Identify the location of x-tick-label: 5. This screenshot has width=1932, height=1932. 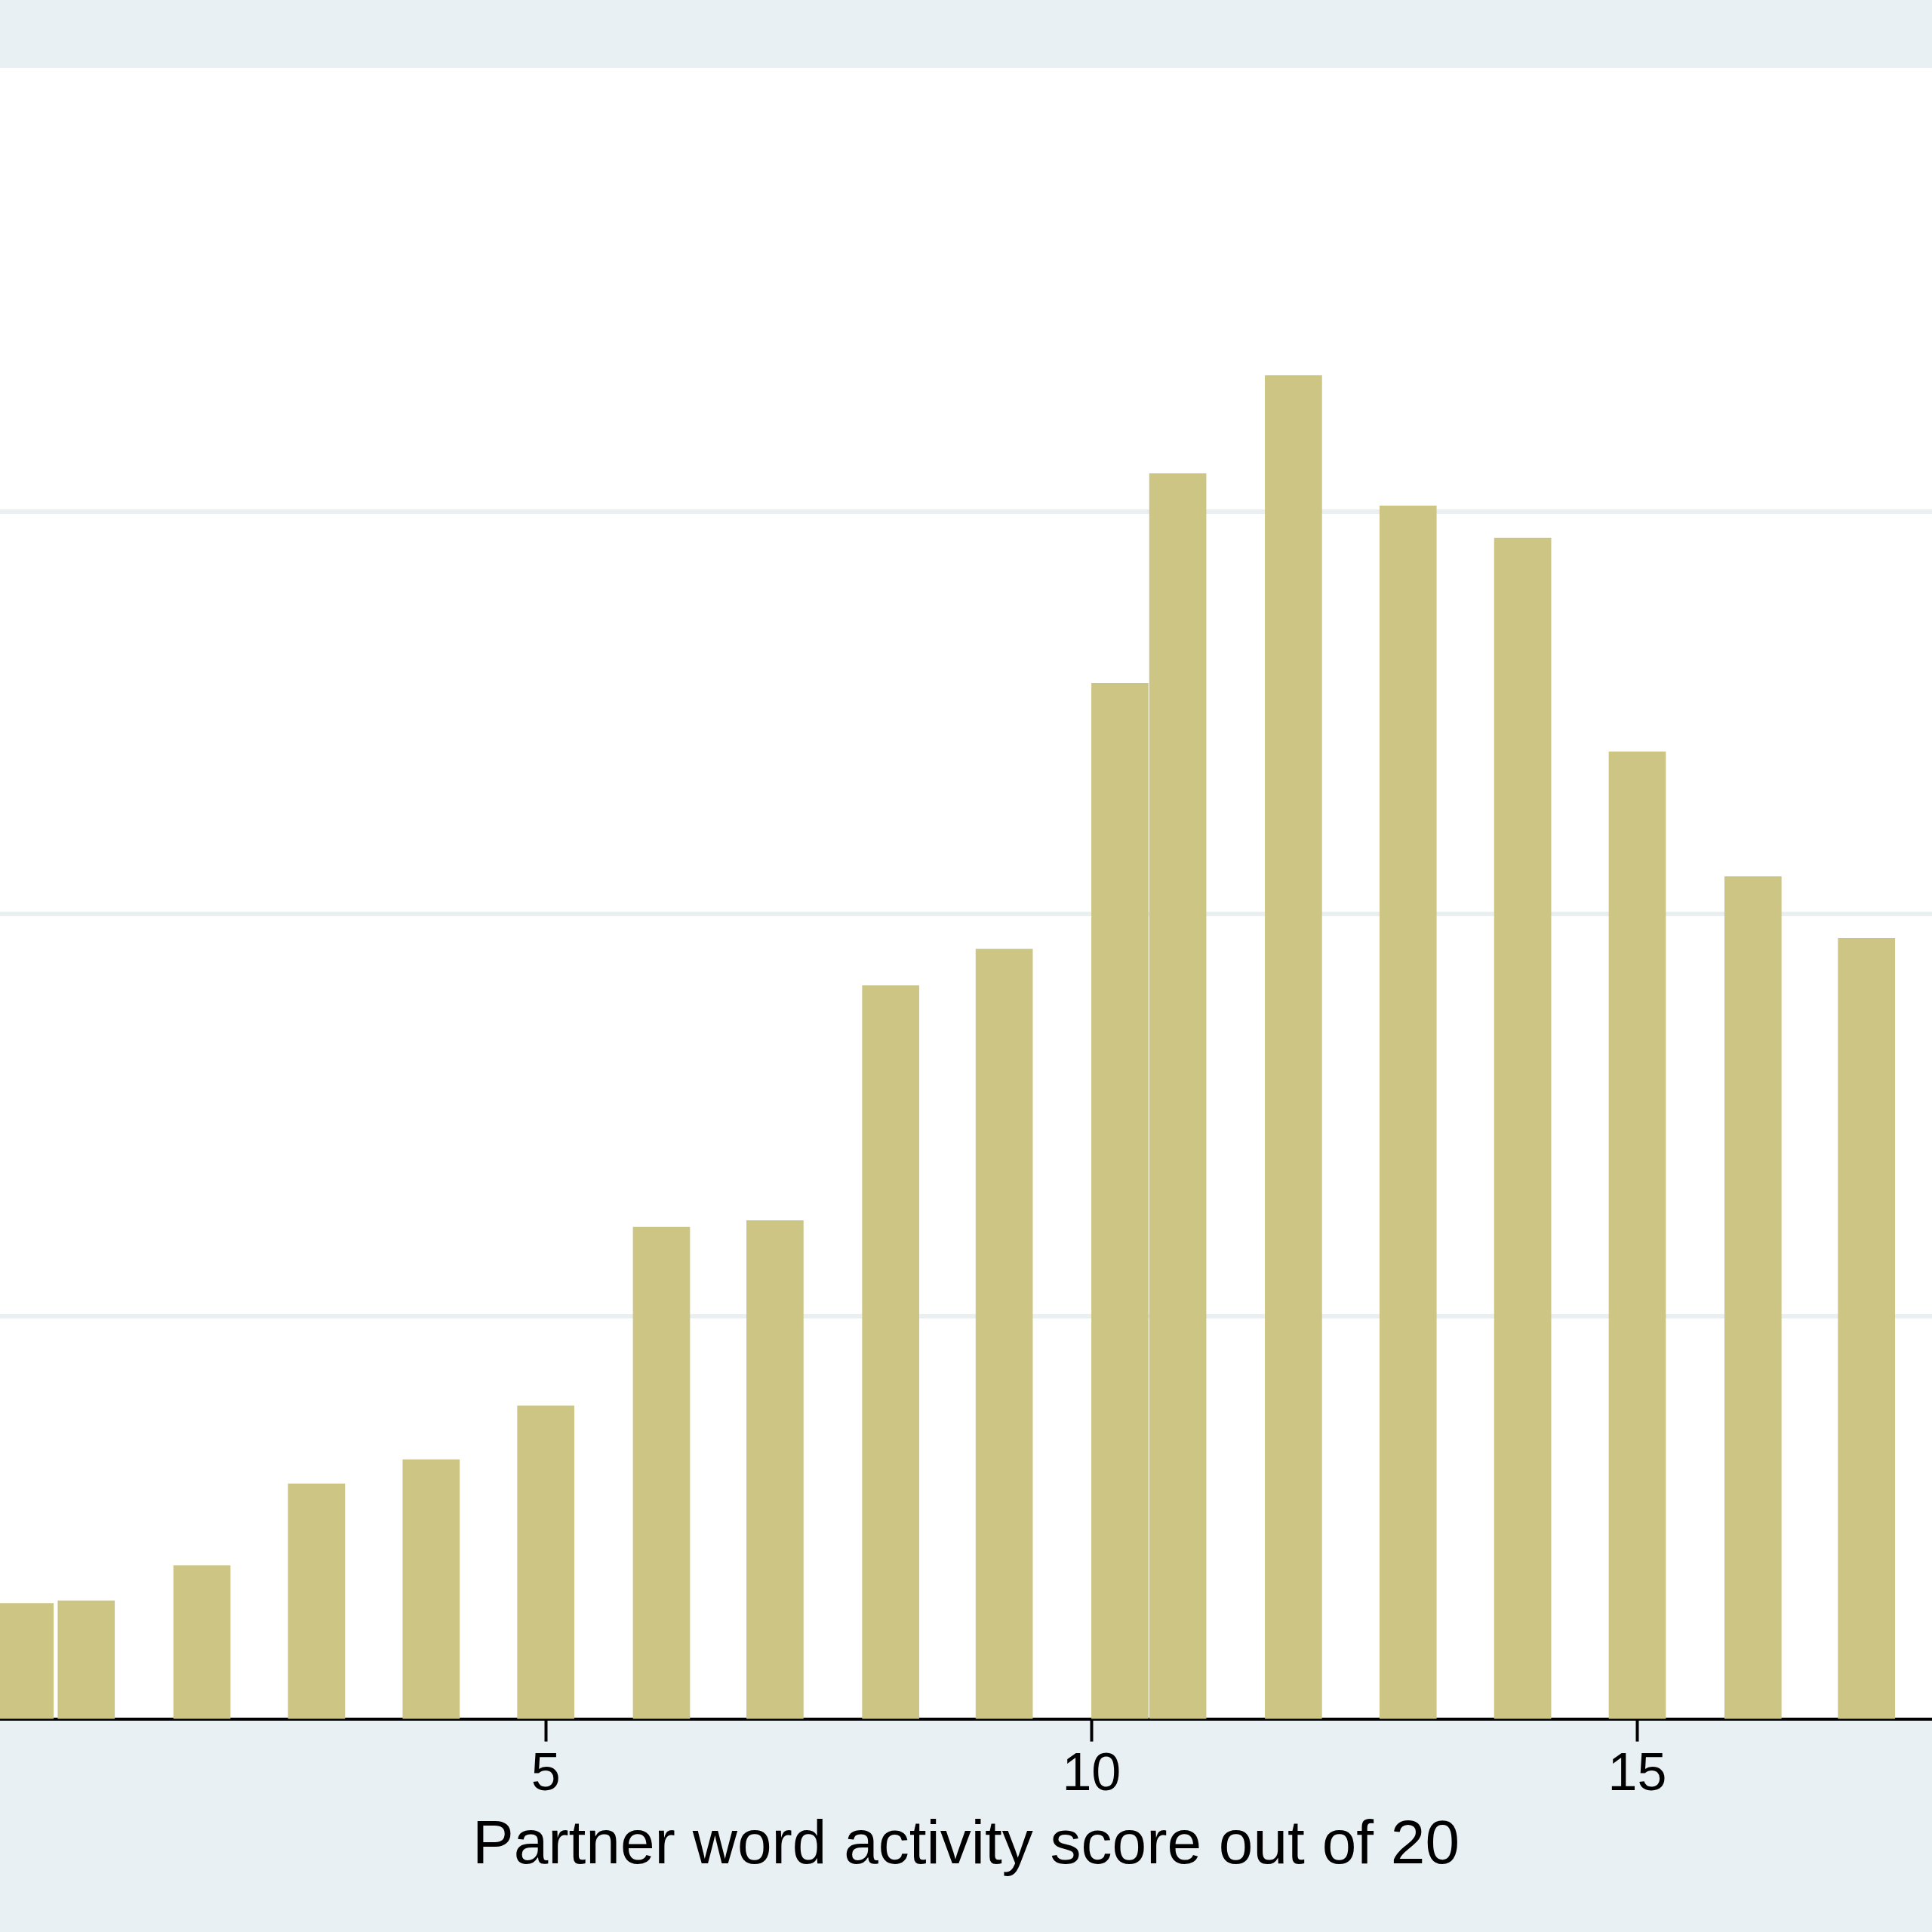
(546, 1771).